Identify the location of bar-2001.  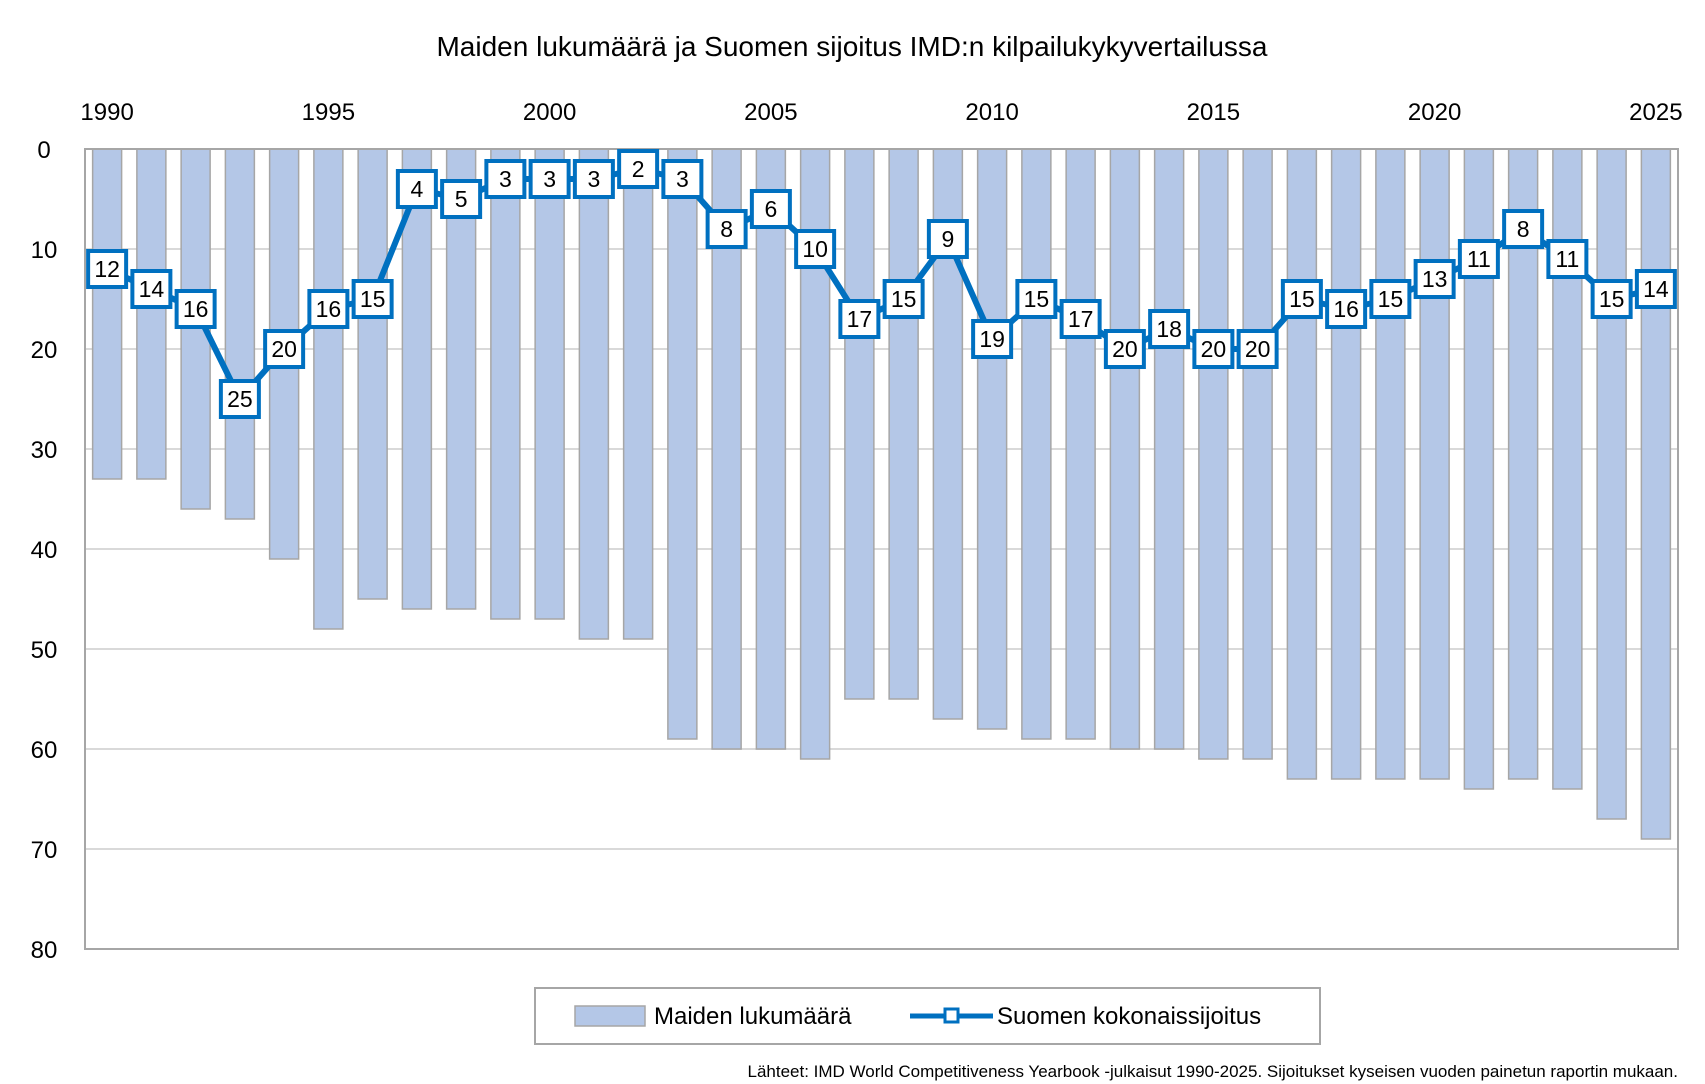
(594, 394).